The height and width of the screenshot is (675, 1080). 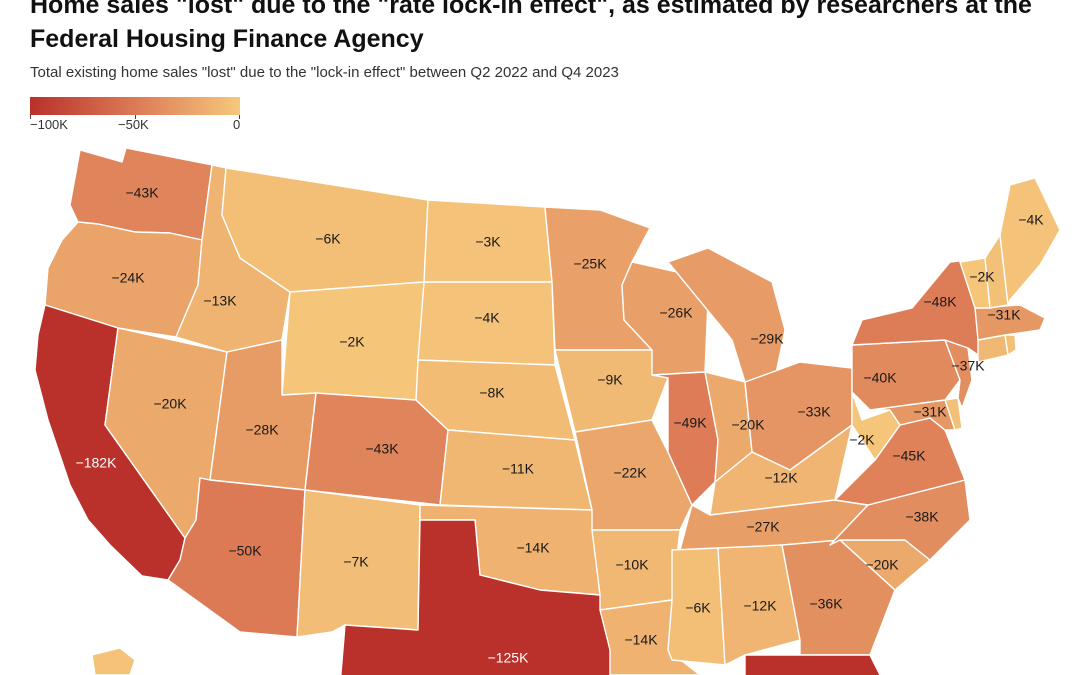 What do you see at coordinates (922, 517) in the screenshot?
I see `state-label-nc: −38K` at bounding box center [922, 517].